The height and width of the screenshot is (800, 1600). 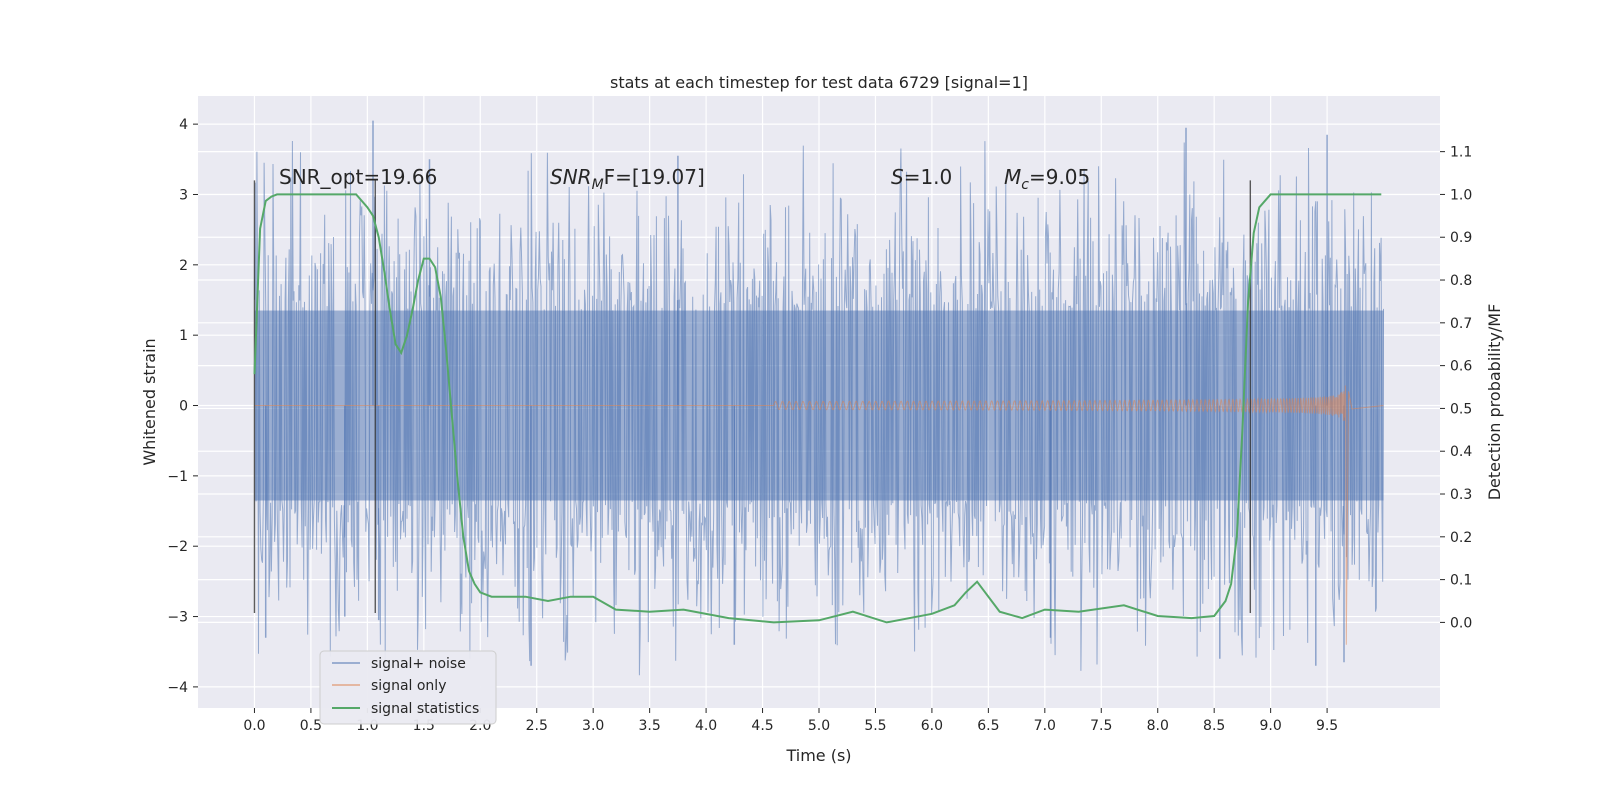 What do you see at coordinates (819, 726) in the screenshot?
I see `x-tick-label: 5.0` at bounding box center [819, 726].